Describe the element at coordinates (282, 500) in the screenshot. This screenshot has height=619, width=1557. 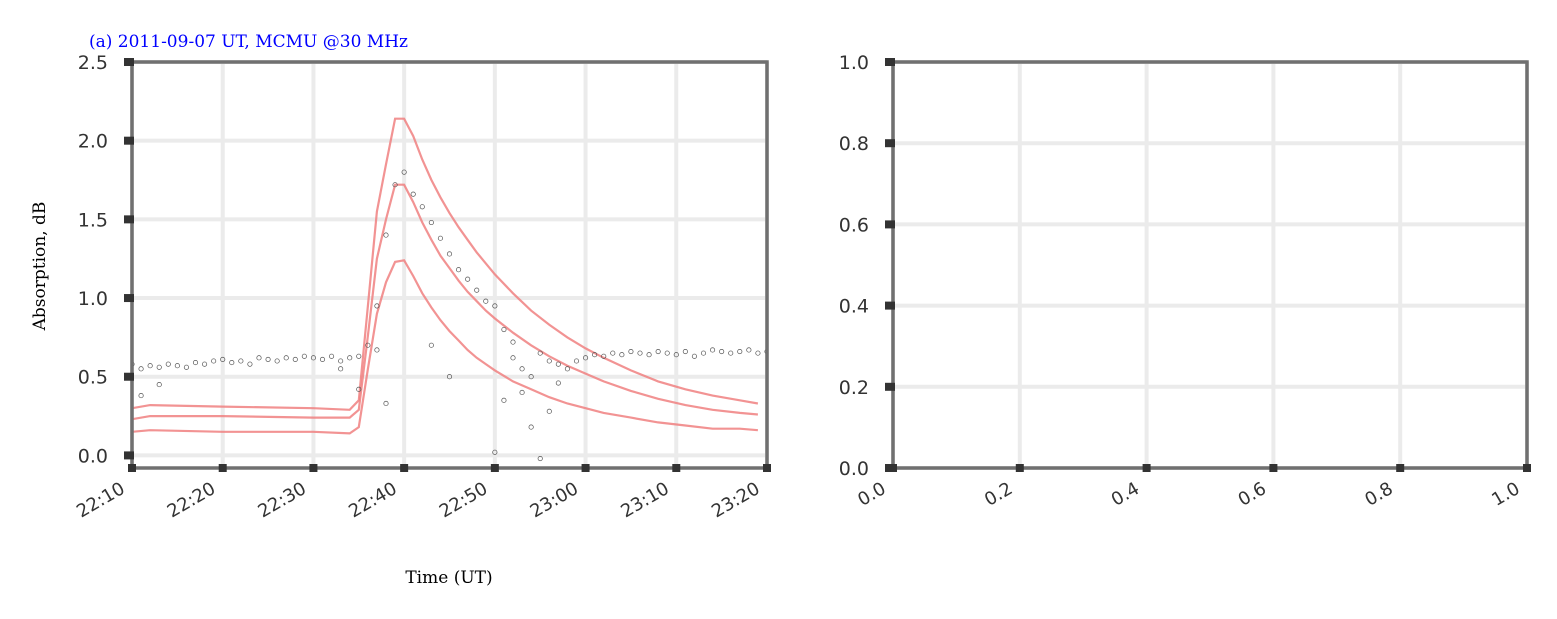
I see `panel-a-x-tick-label: 22:30` at that location.